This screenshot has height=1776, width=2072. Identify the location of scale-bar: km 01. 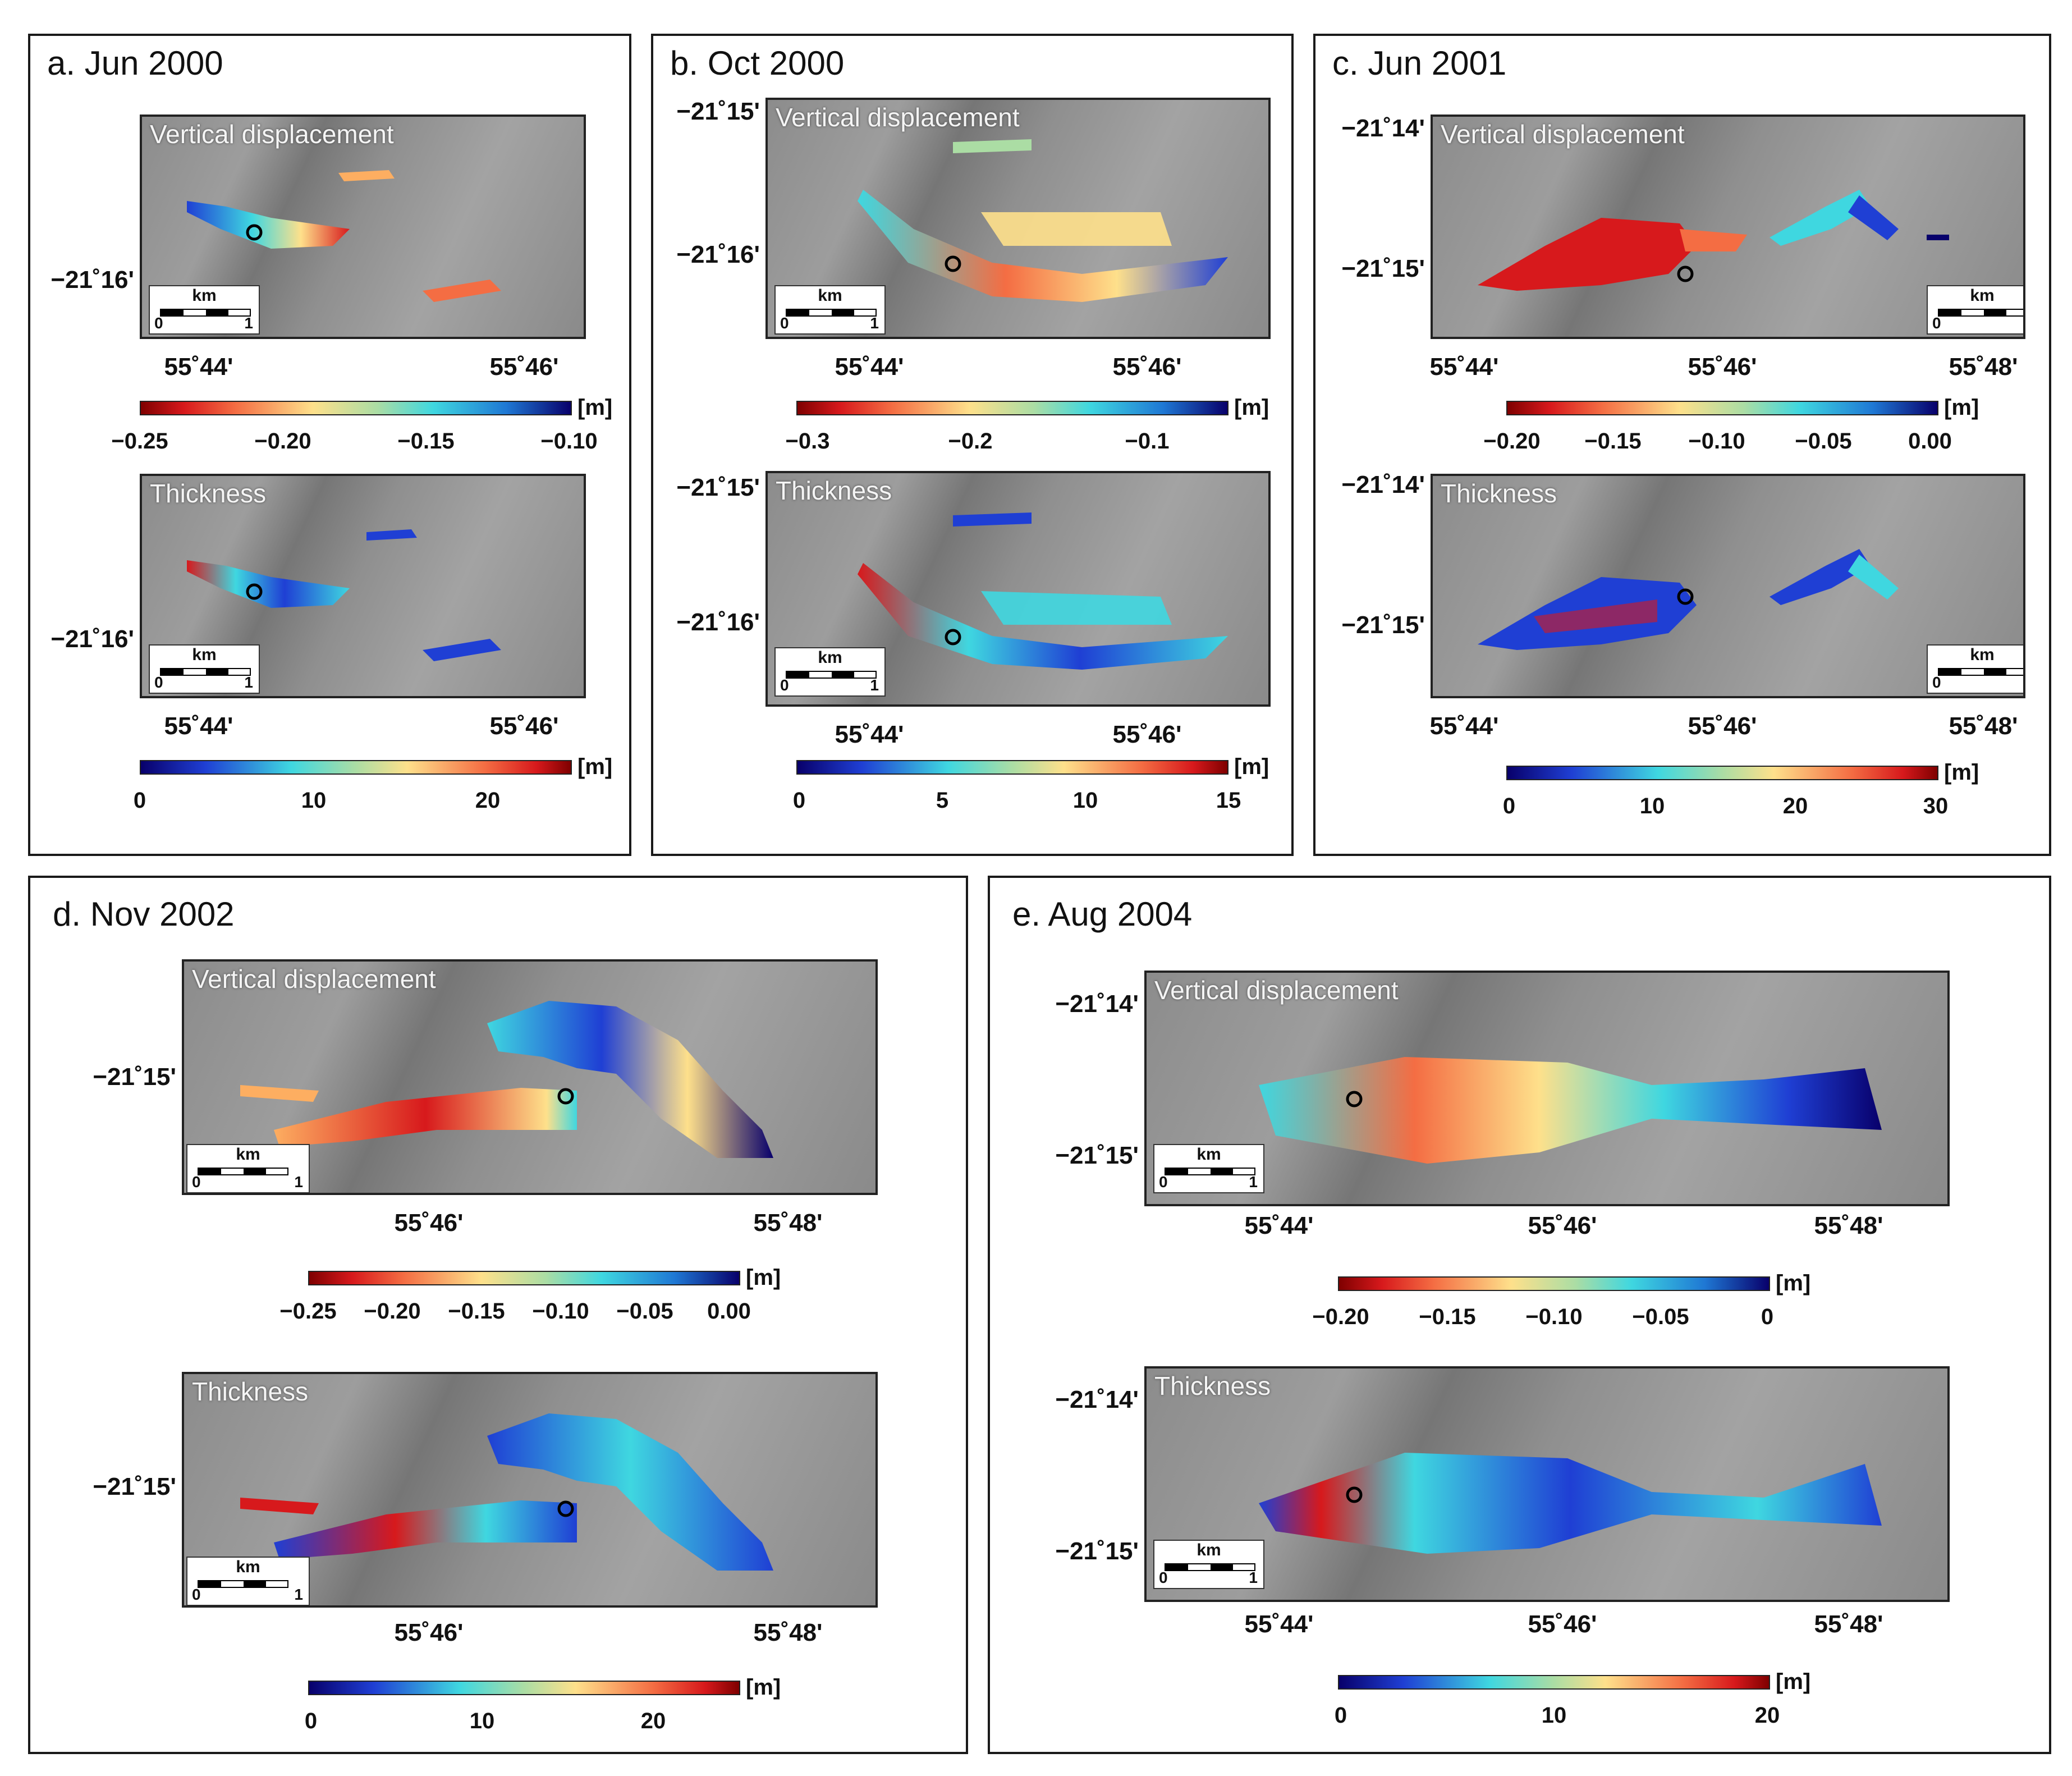
(1975, 310).